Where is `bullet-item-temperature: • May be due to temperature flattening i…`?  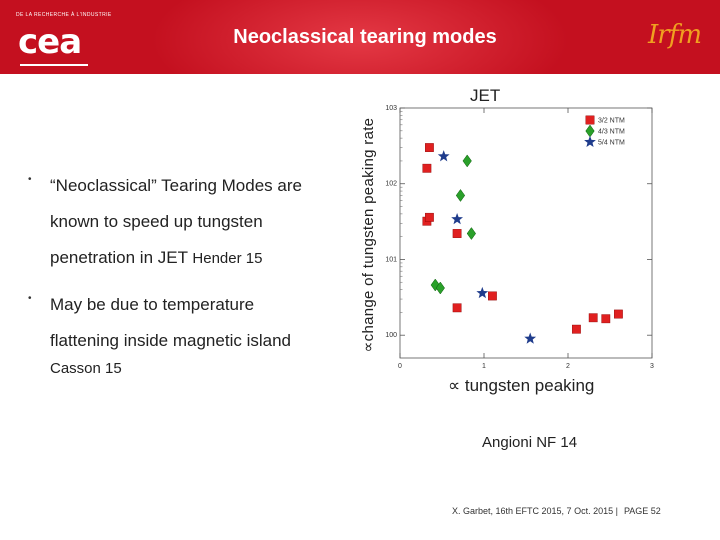
bullet-item-temperature: • May be due to temperature flattening i… is located at coordinates (189, 333).